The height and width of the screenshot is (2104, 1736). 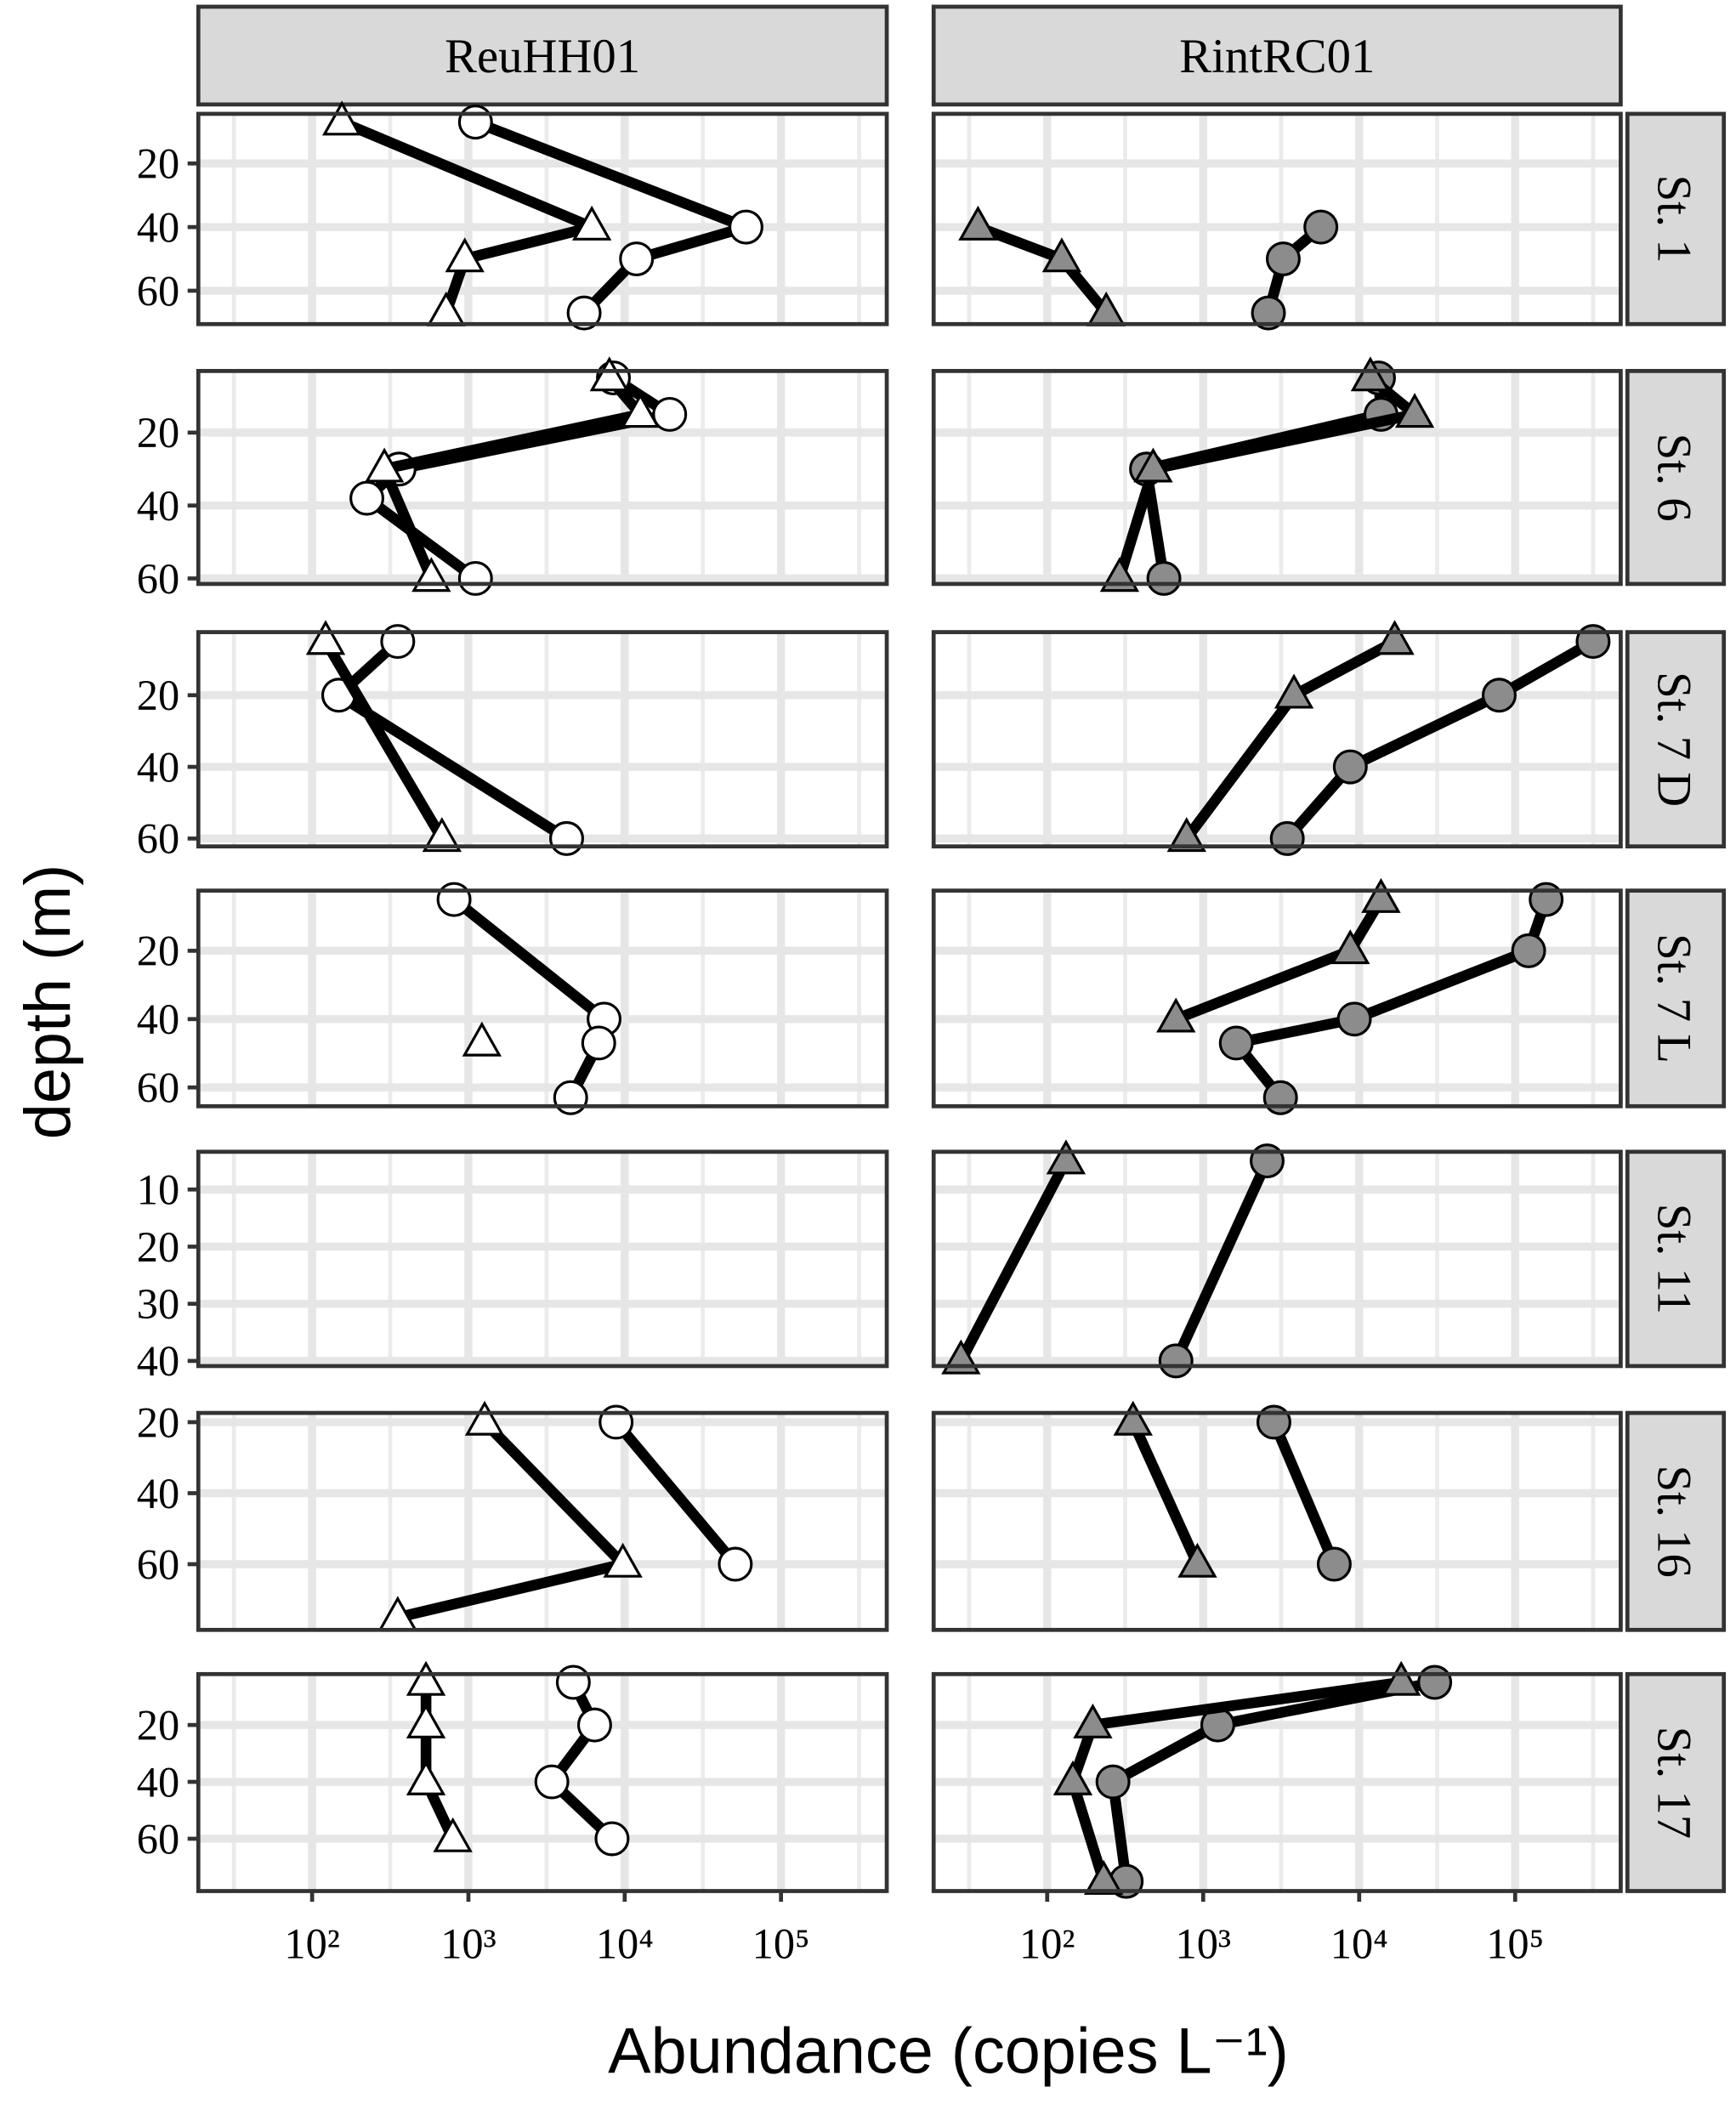 I want to click on strip-label: RintRC01, so click(x=1277, y=56).